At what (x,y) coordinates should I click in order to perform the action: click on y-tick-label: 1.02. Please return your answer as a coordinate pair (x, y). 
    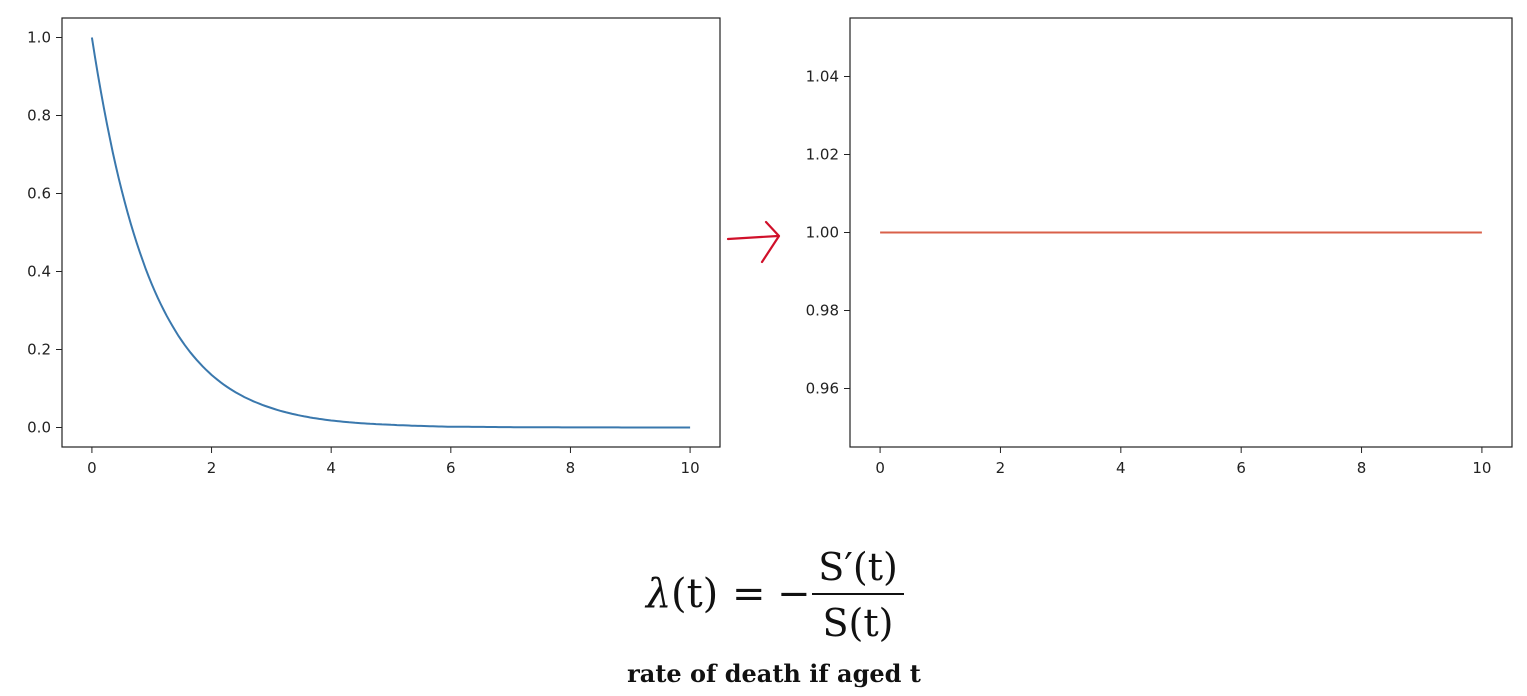
    Looking at the image, I should click on (822, 155).